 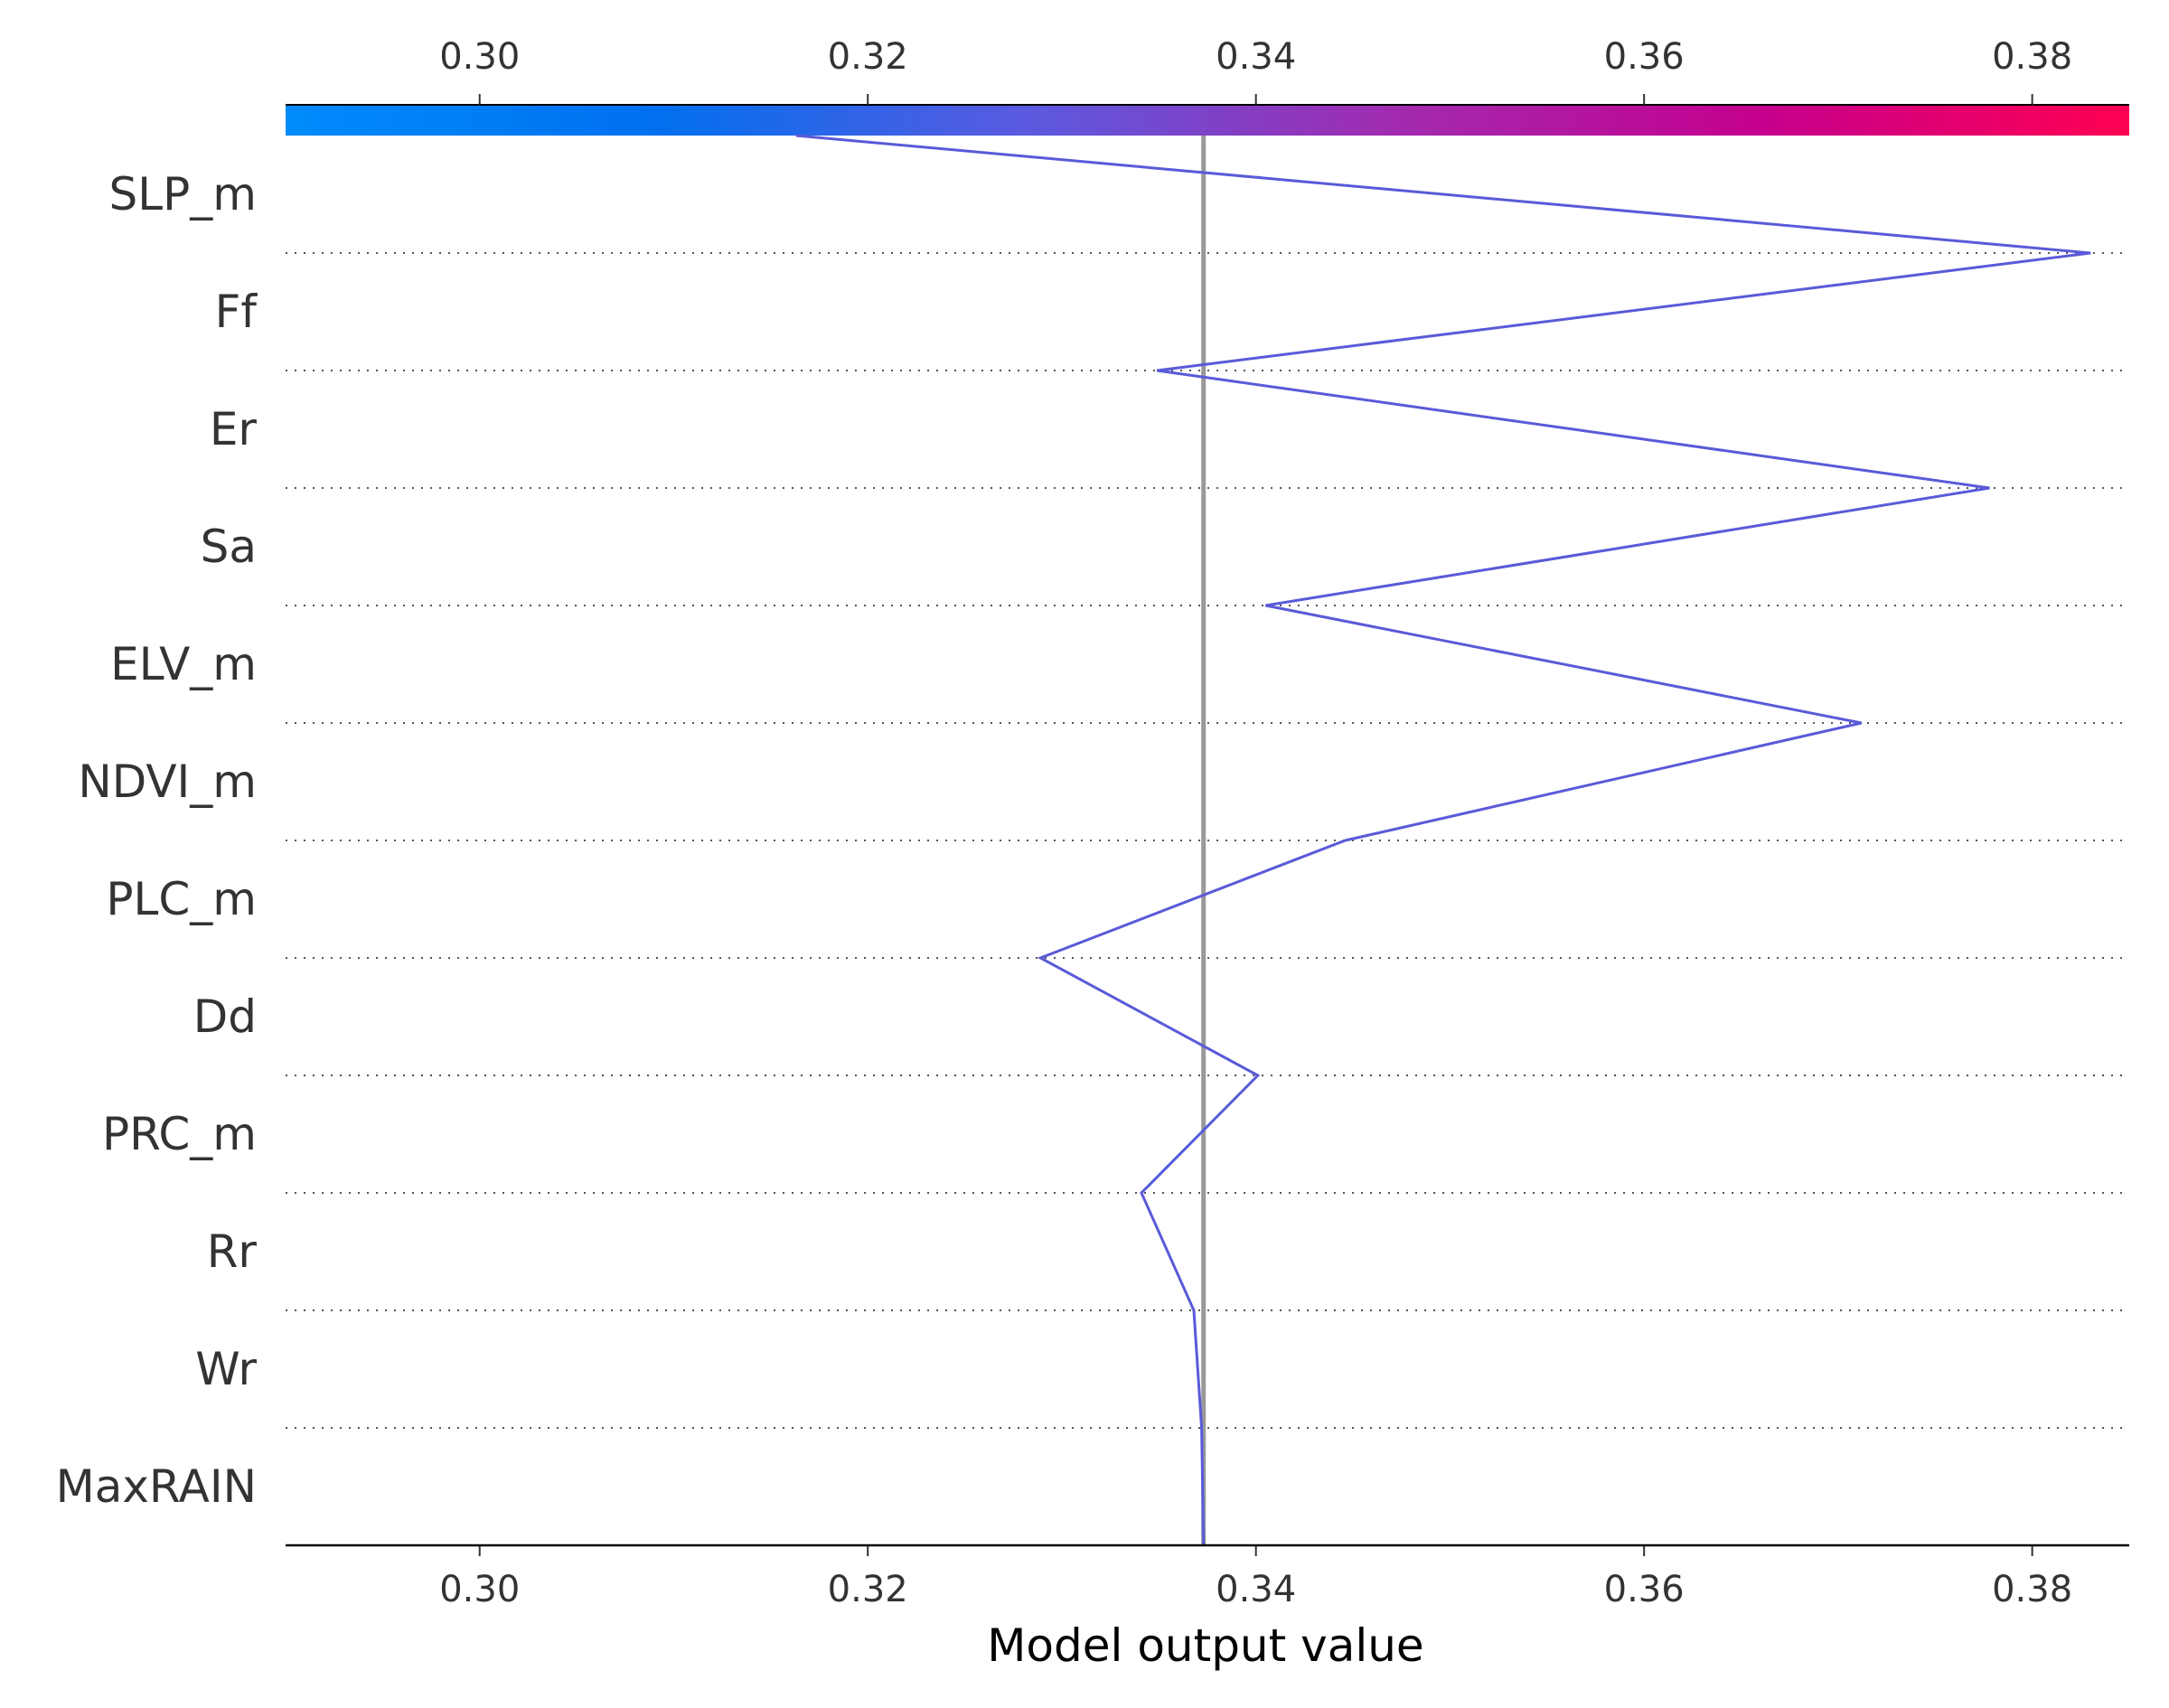 What do you see at coordinates (479, 1589) in the screenshot?
I see `x-axis-tick-label: 0.30` at bounding box center [479, 1589].